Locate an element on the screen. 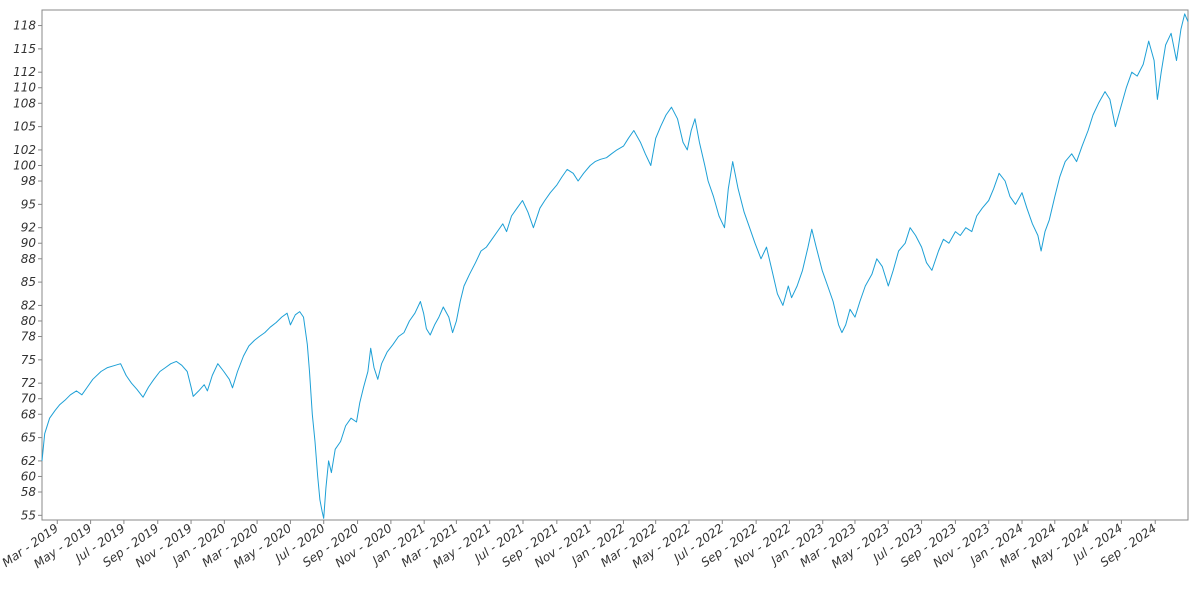 The width and height of the screenshot is (1200, 604). y-tick-label: 88 is located at coordinates (29, 259).